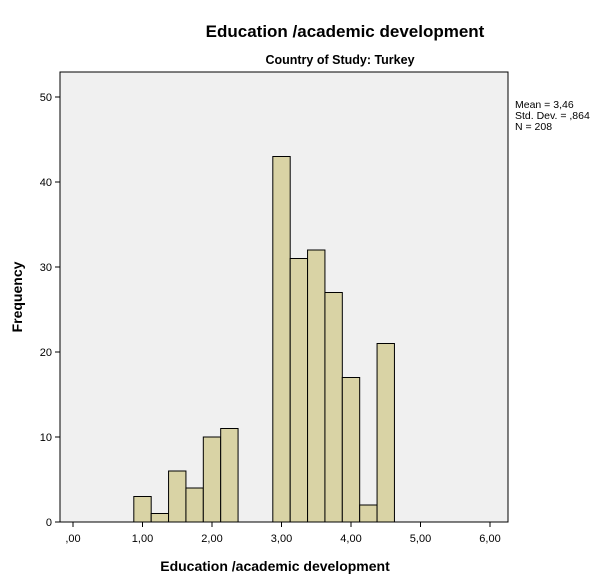  I want to click on y-tick-label: 40, so click(46, 183).